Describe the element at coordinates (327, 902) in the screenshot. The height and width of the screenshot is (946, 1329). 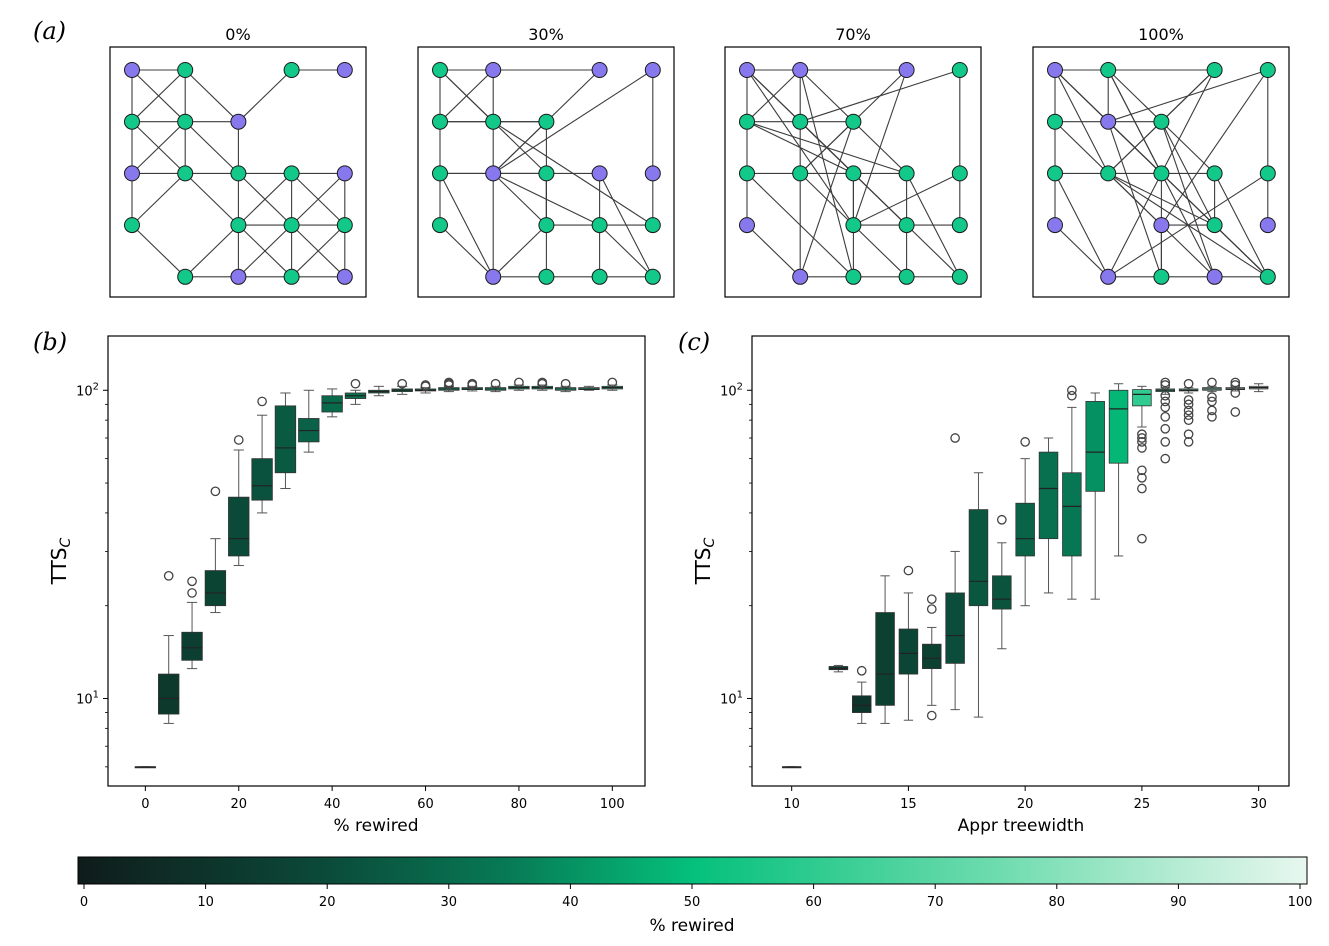
I see `colorbar-tick-label: 20` at that location.